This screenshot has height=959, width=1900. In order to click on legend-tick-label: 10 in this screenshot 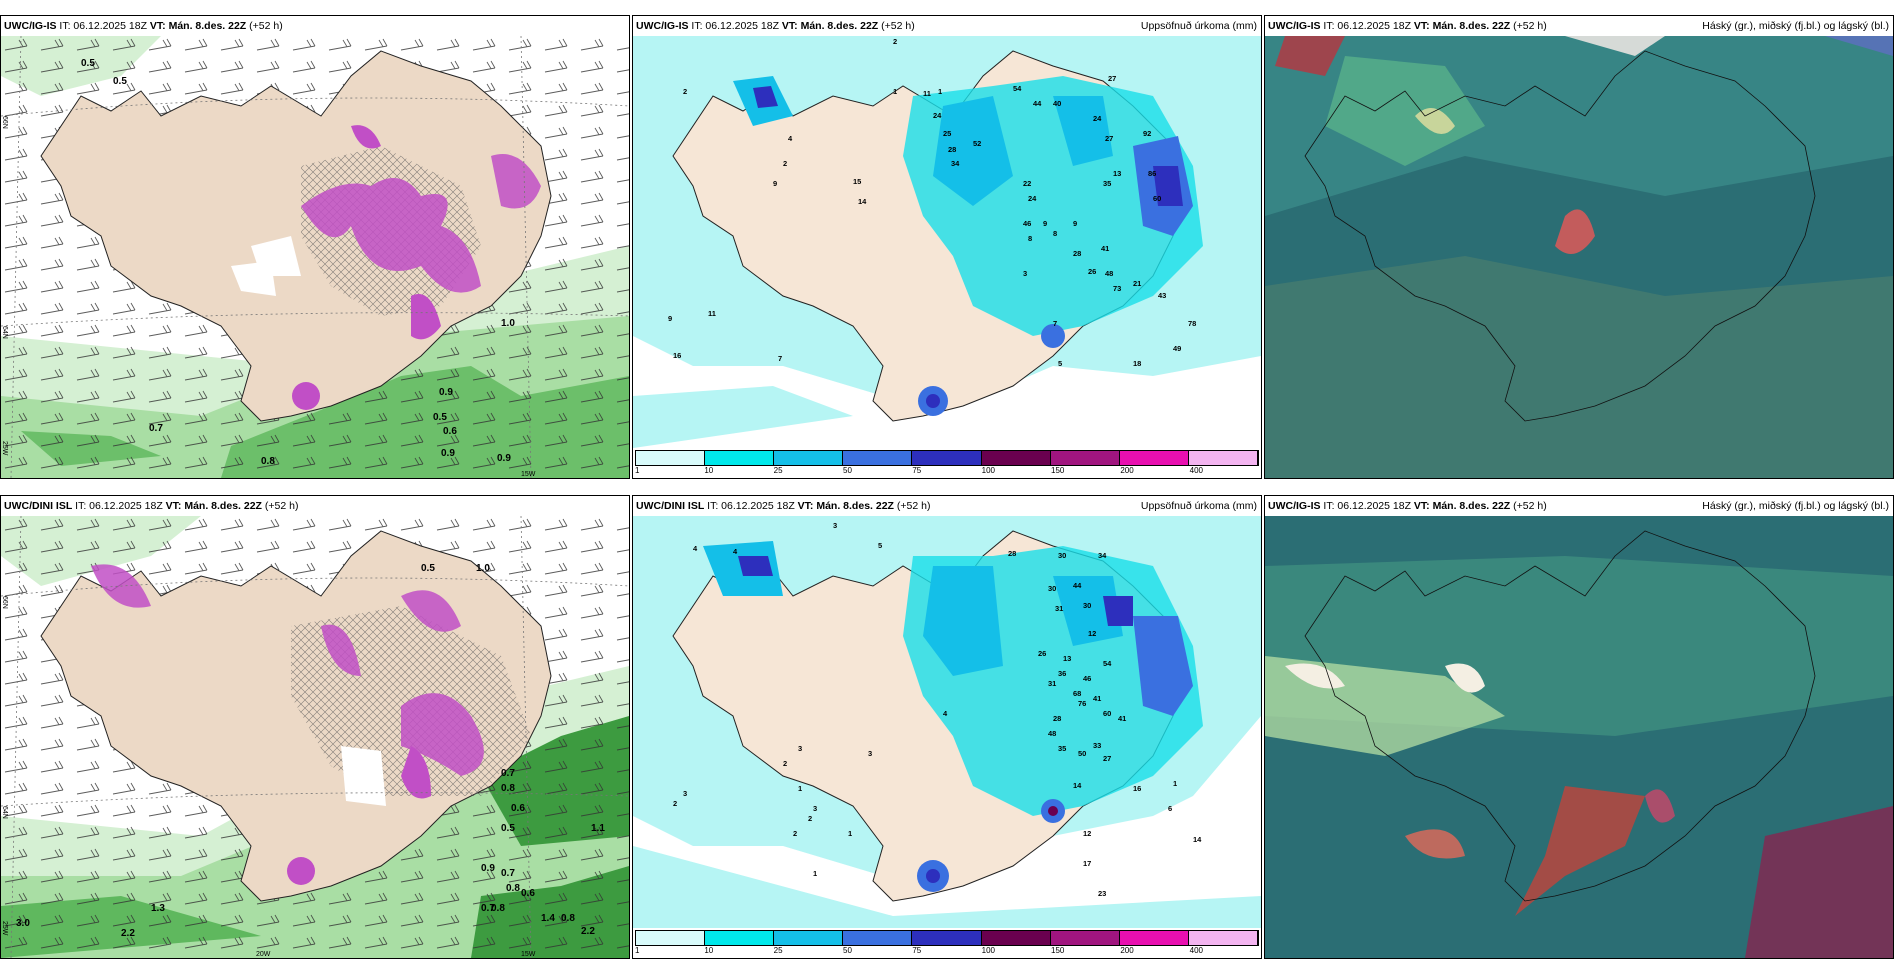, I will do `click(709, 950)`.